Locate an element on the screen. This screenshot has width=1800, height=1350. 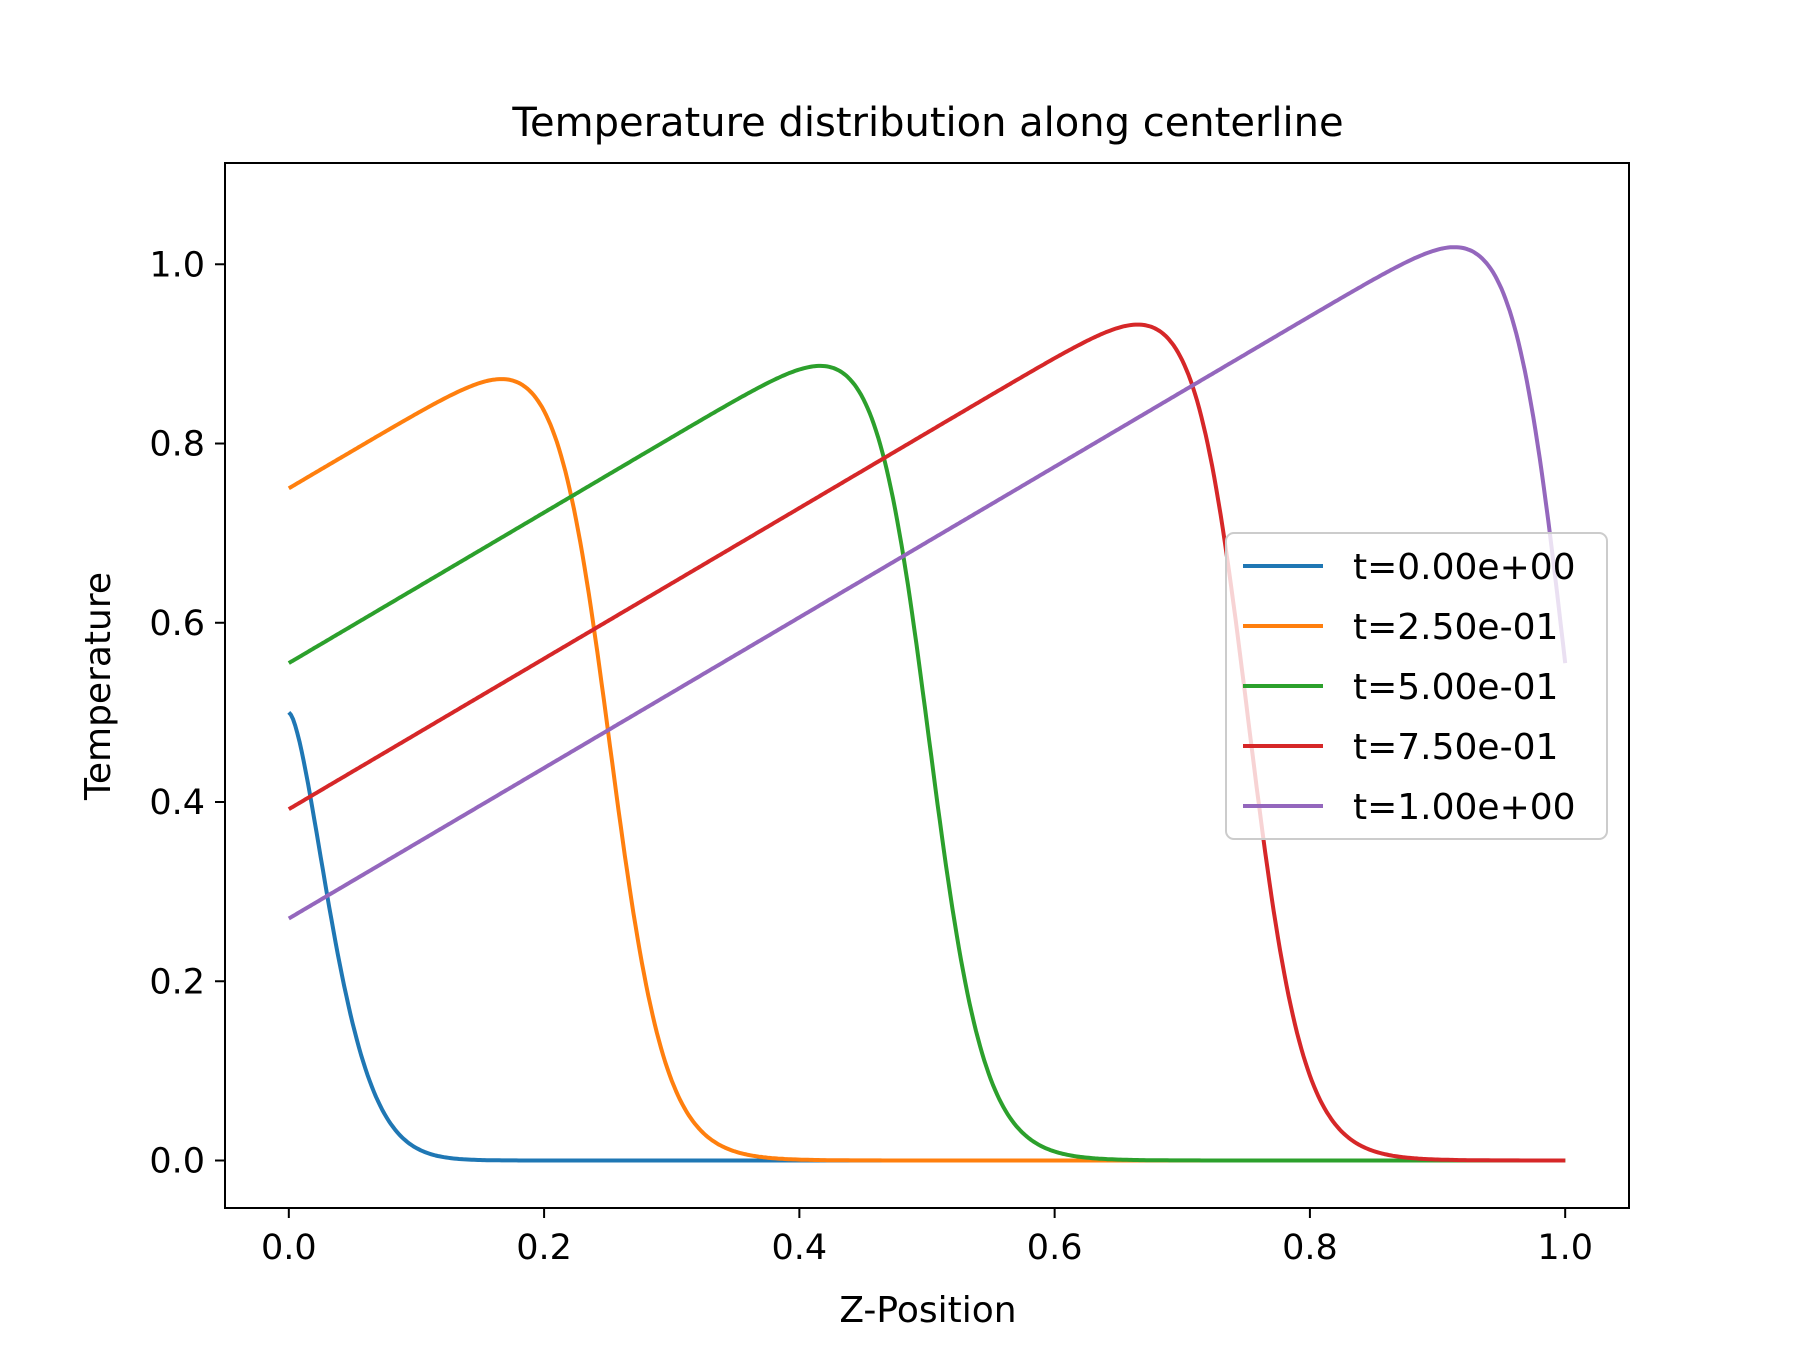
x-tick-label: 0.4 is located at coordinates (800, 1248).